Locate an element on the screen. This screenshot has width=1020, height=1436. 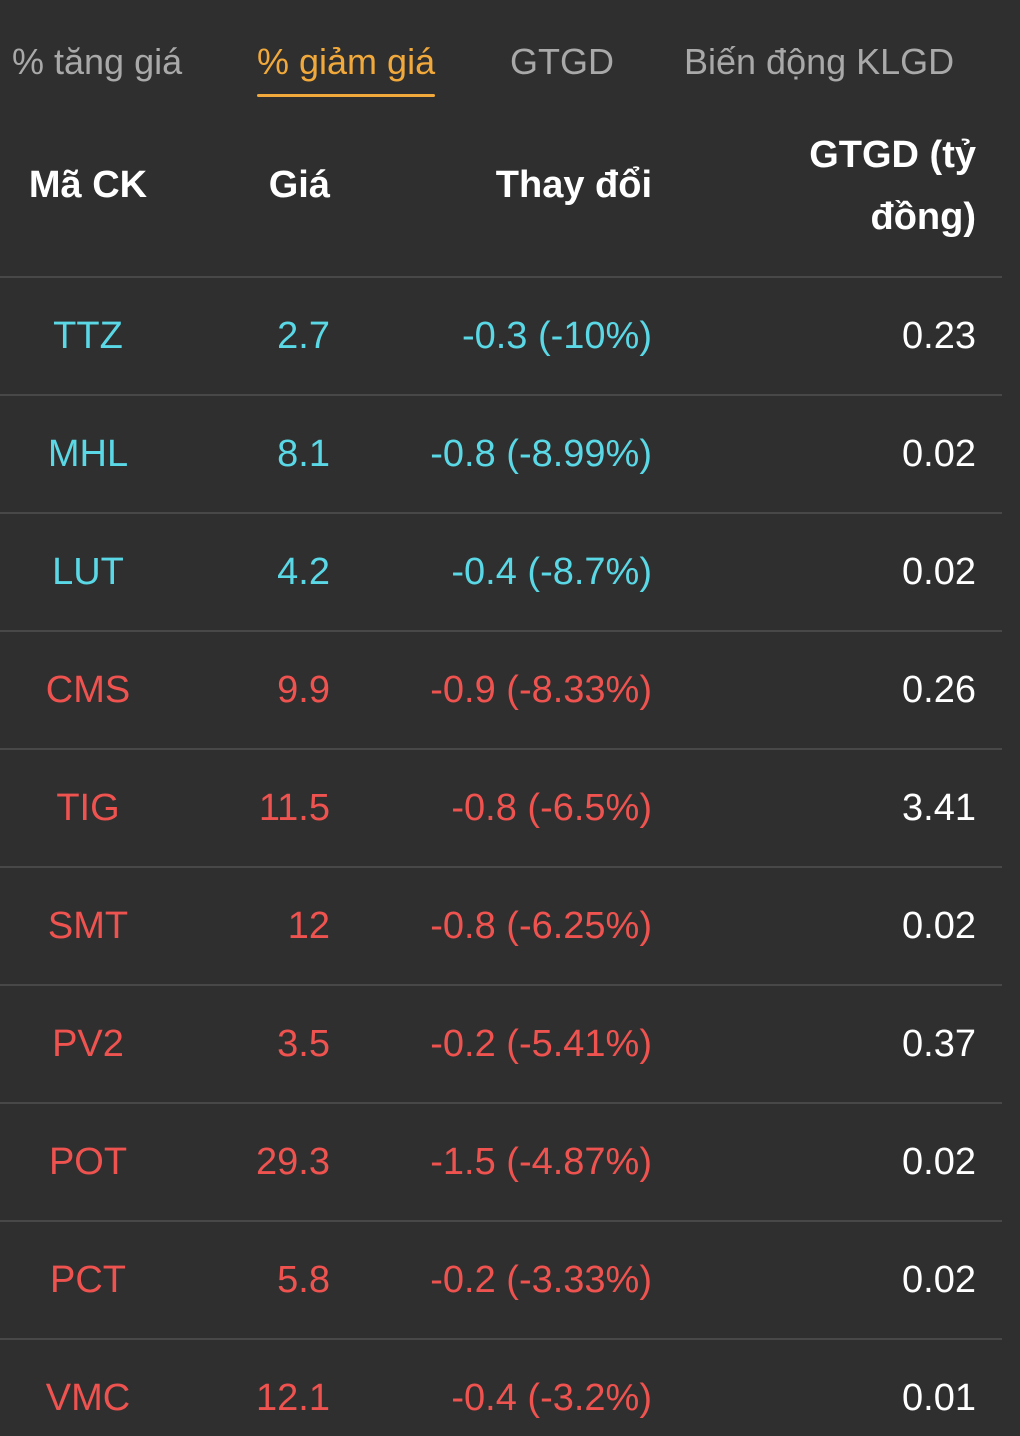
header-code: Mã CK is located at coordinates (88, 185).